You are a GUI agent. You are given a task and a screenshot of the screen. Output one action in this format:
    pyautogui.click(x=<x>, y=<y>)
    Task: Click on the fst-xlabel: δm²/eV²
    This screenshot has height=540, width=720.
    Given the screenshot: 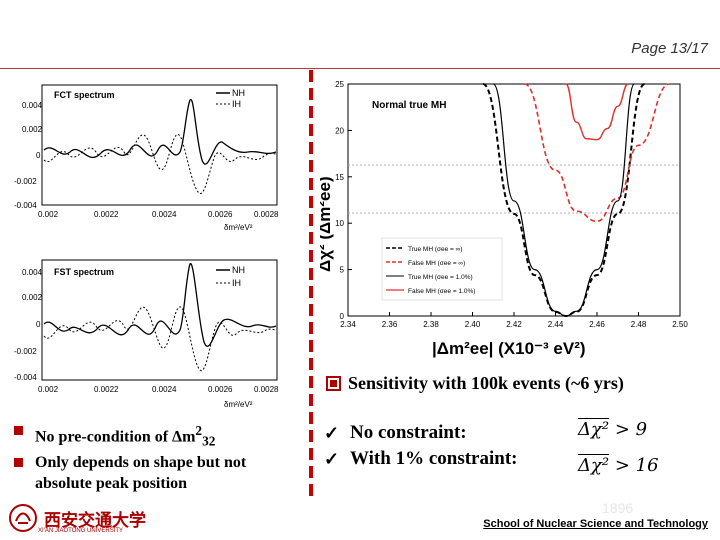 What is the action you would take?
    pyautogui.click(x=238, y=404)
    